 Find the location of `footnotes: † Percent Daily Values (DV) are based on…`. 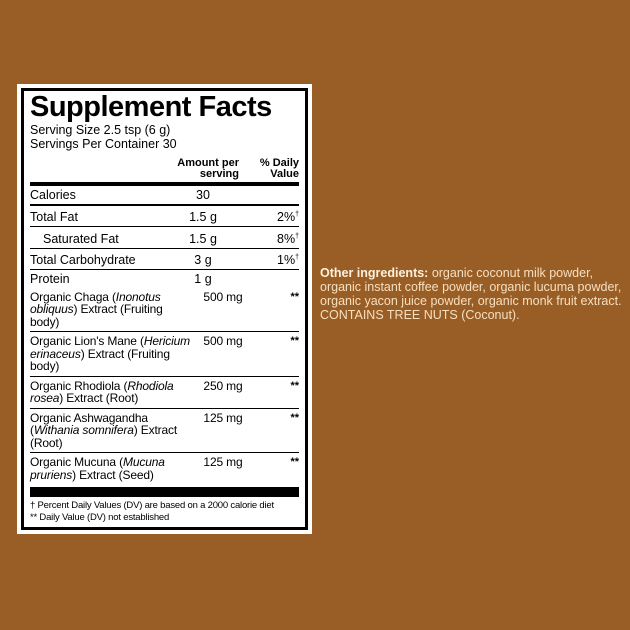

footnotes: † Percent Daily Values (DV) are based on… is located at coordinates (164, 504).